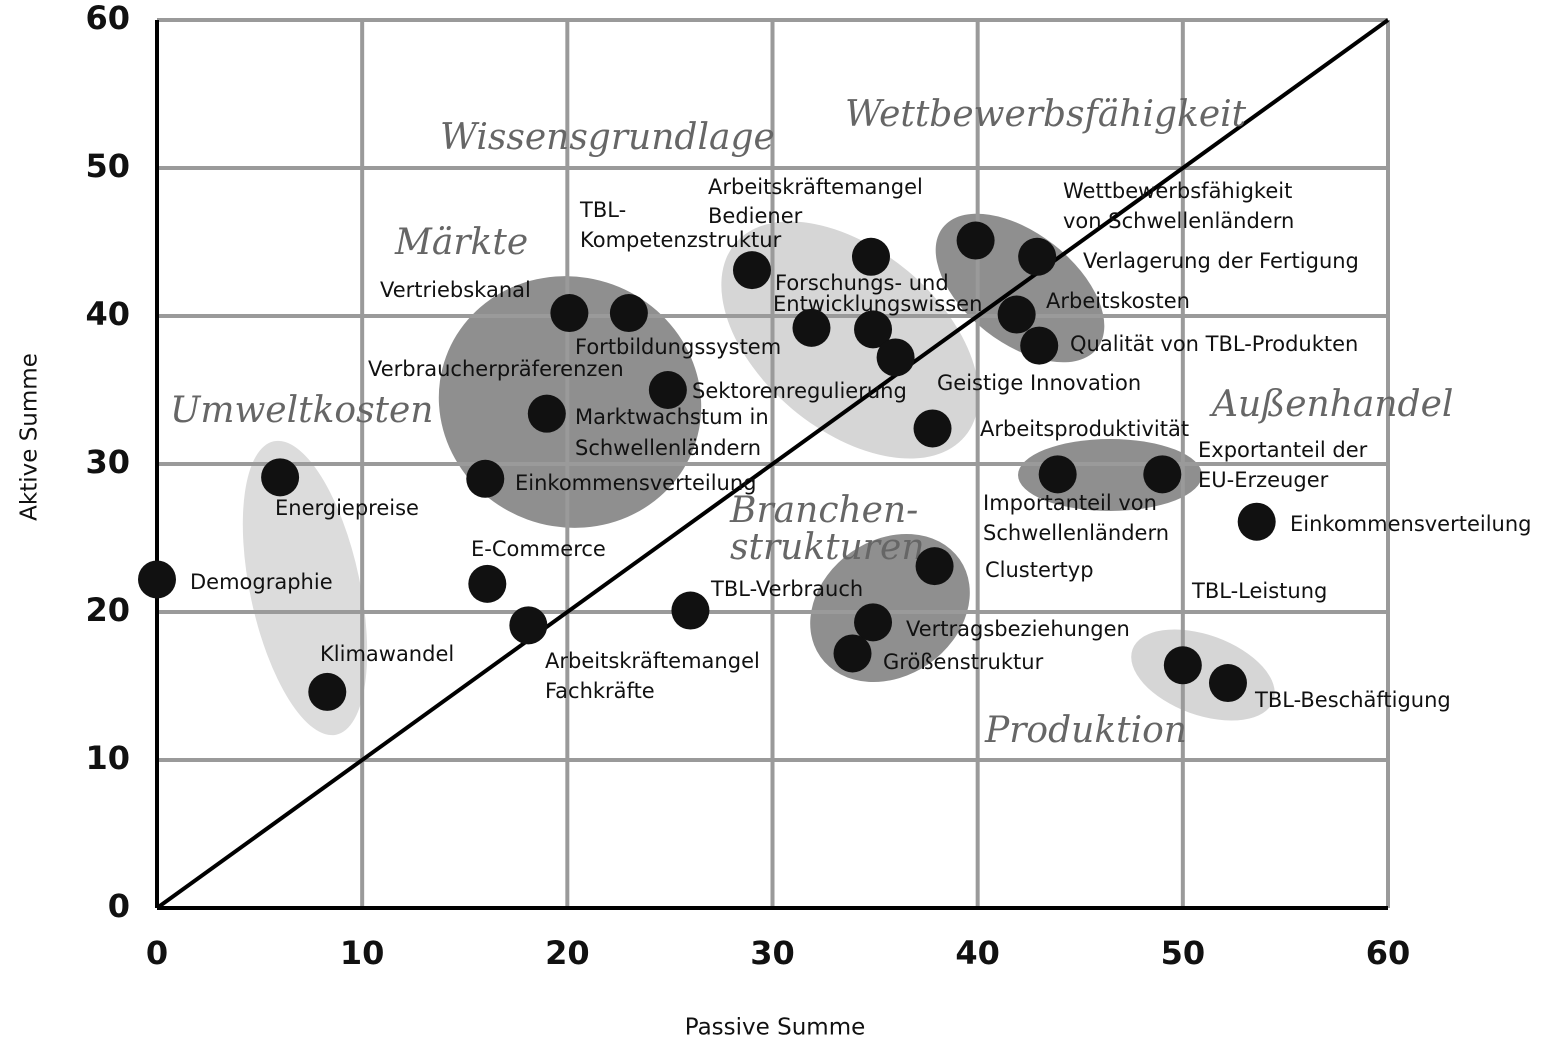 The height and width of the screenshot is (1041, 1565). Describe the element at coordinates (455, 290) in the screenshot. I see `point-label: Vertriebskanal` at that location.